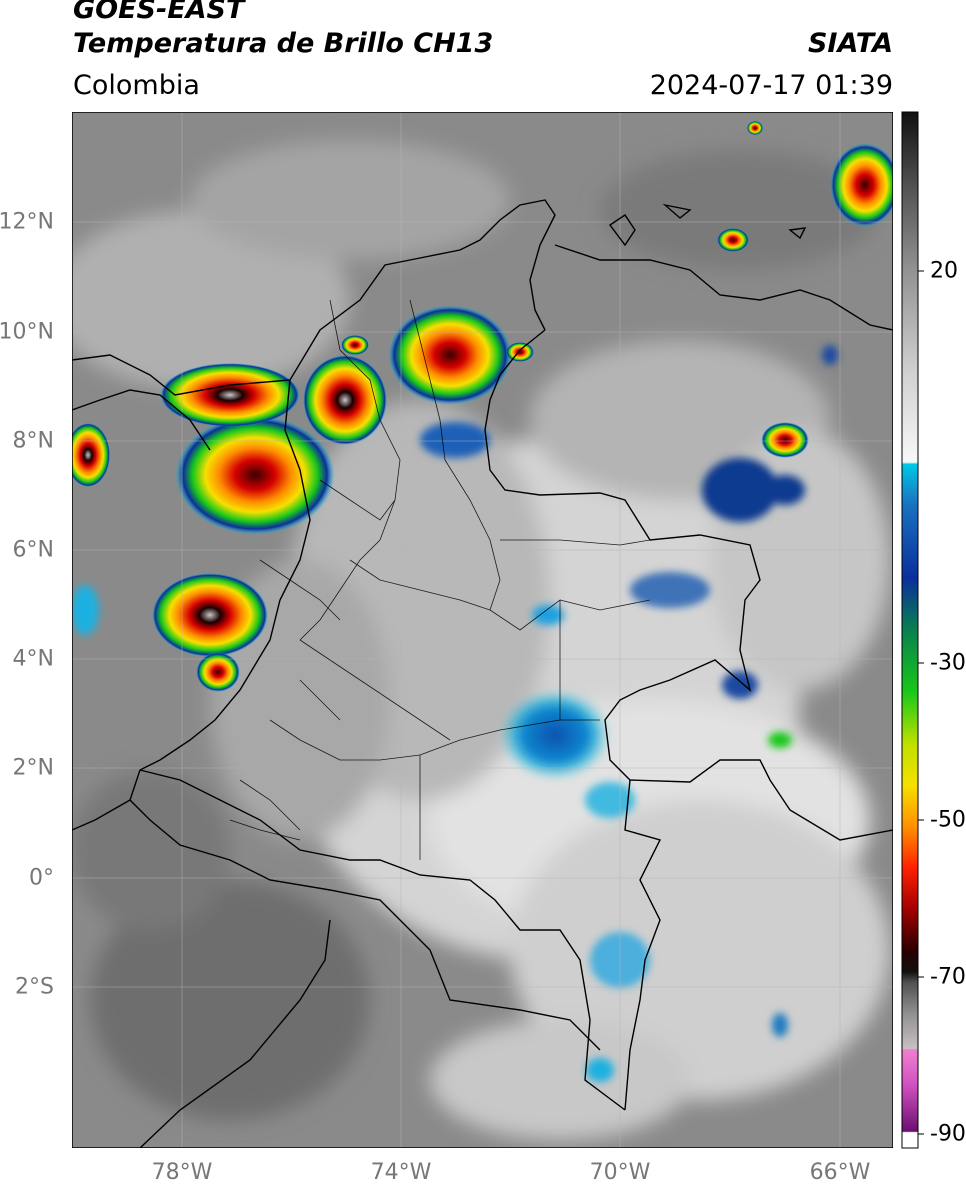 This screenshot has height=1190, width=966. I want to click on lon-tick-label: 78°W, so click(182, 1172).